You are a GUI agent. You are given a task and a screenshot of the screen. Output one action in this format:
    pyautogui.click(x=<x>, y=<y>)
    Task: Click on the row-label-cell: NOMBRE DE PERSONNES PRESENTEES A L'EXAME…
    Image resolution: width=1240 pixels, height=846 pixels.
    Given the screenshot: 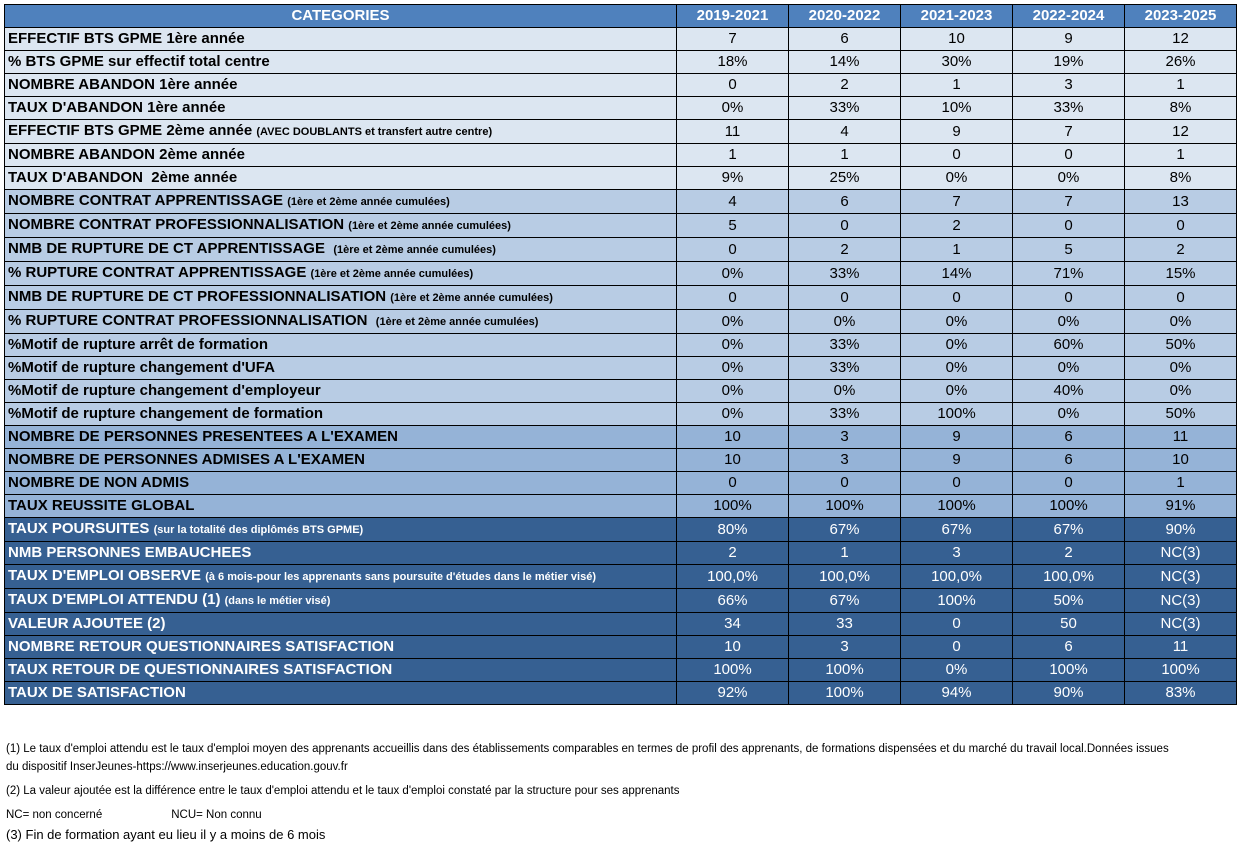 What is the action you would take?
    pyautogui.click(x=340, y=437)
    